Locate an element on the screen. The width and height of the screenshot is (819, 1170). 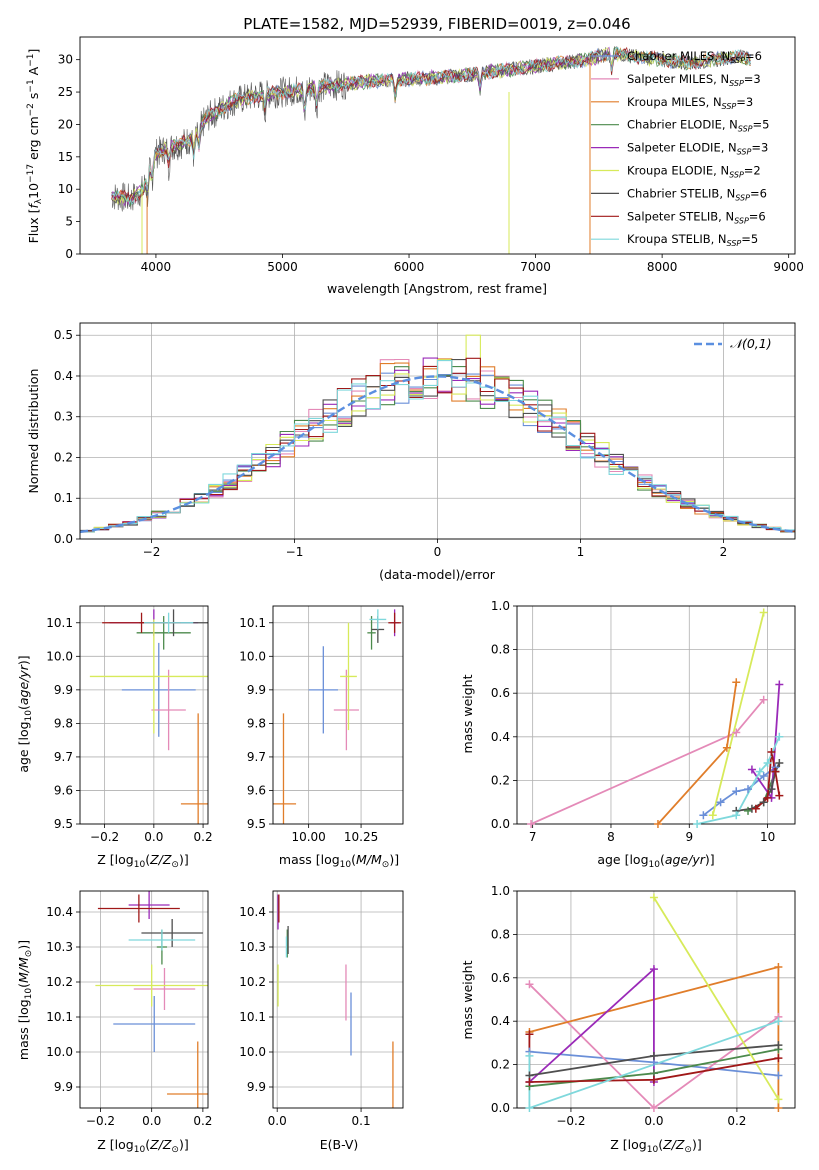
legend-label-kroupa-stelib: Kroupa STELIB, NSSP=5 is located at coordinates (692, 240).